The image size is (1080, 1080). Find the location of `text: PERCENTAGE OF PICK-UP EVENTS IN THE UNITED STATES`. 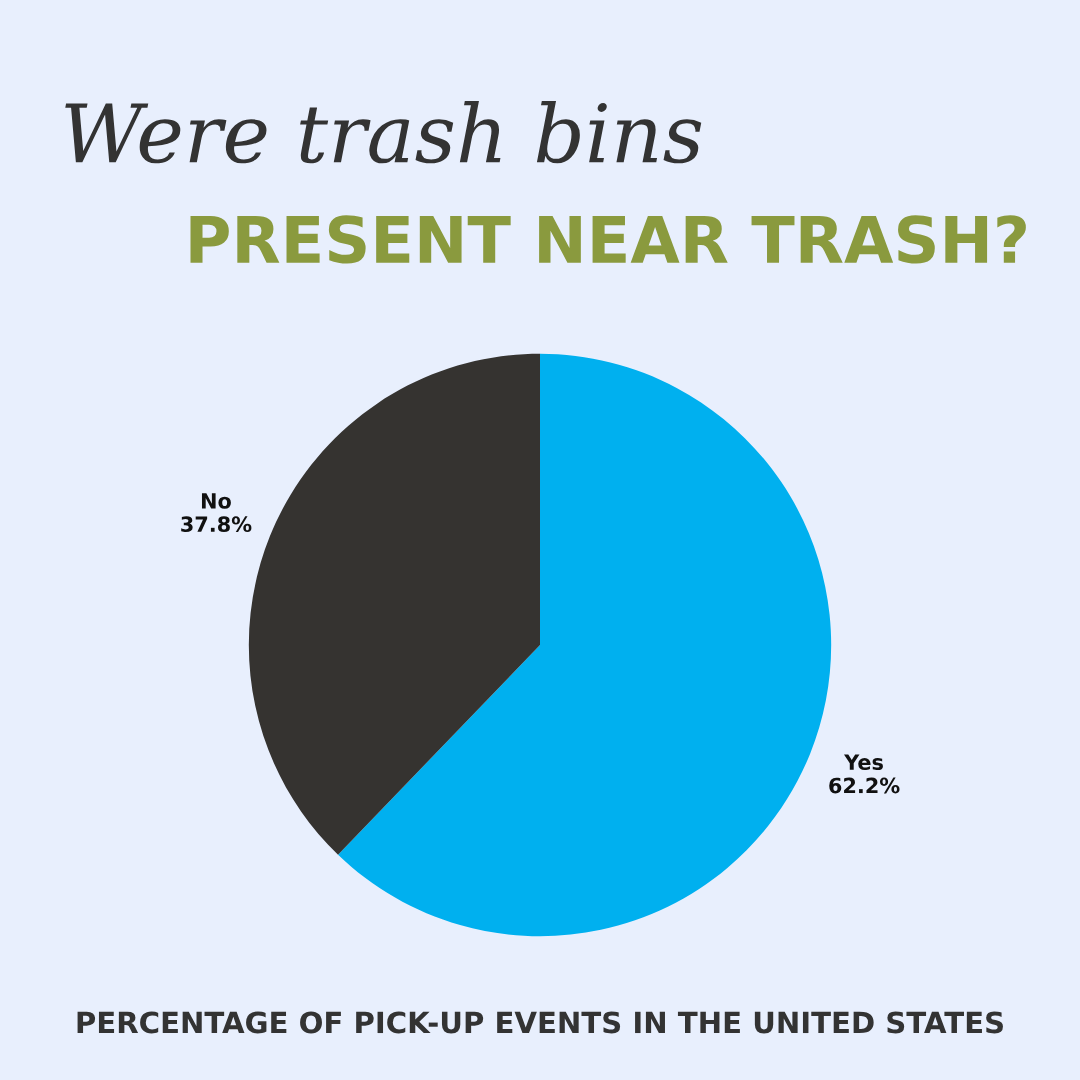

text: PERCENTAGE OF PICK-UP EVENTS IN THE UNITED STATES is located at coordinates (540, 1022).